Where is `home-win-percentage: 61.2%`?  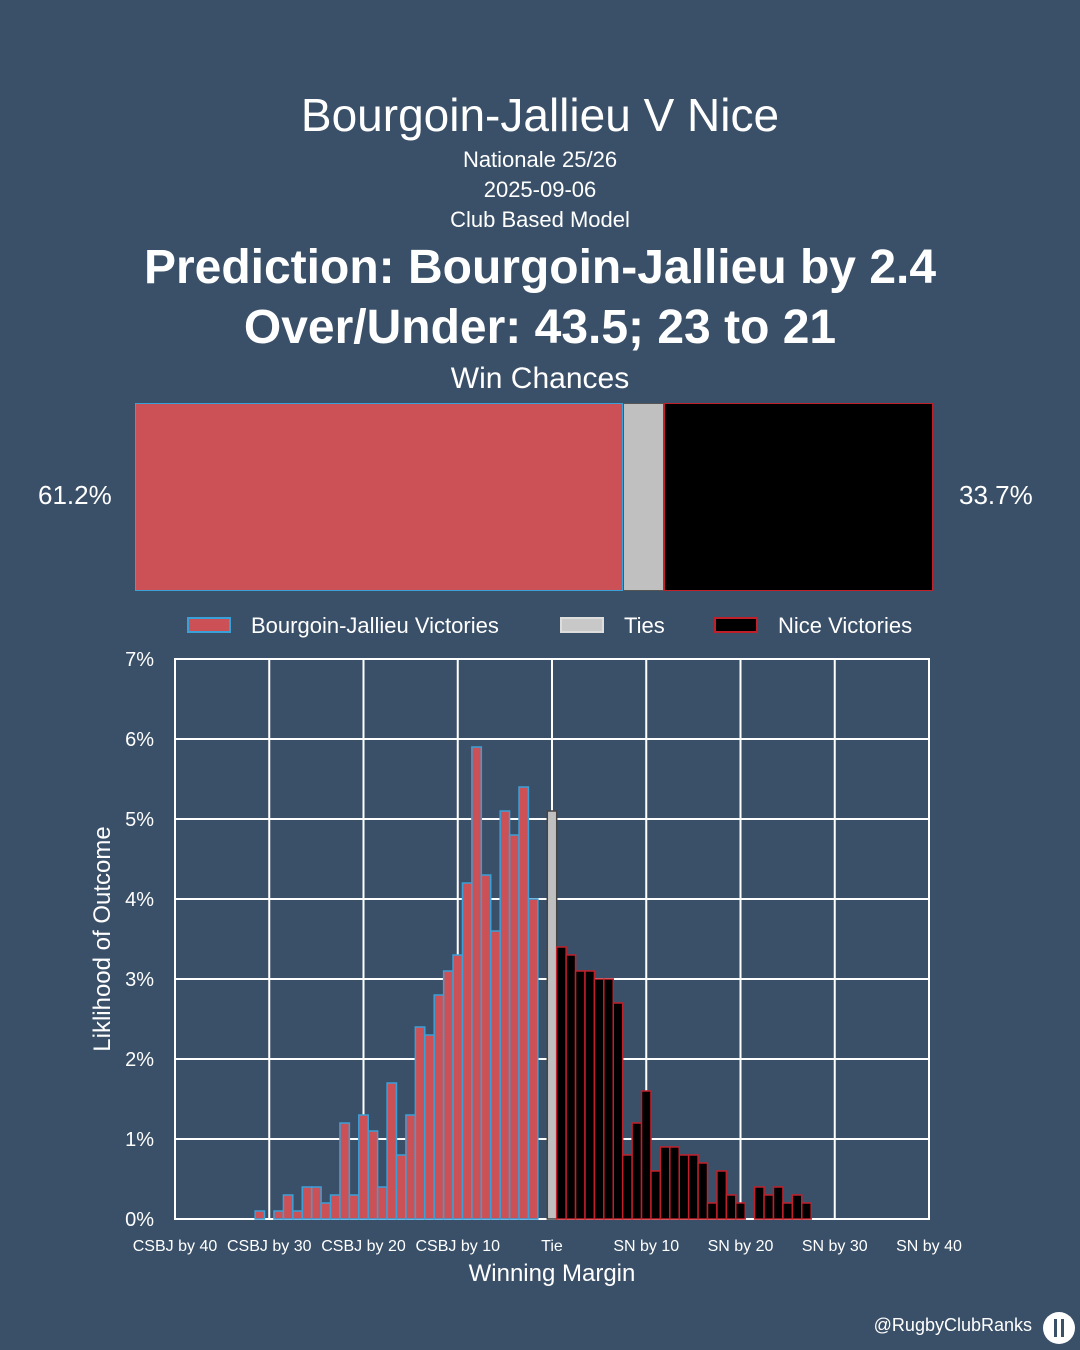 home-win-percentage: 61.2% is located at coordinates (75, 495).